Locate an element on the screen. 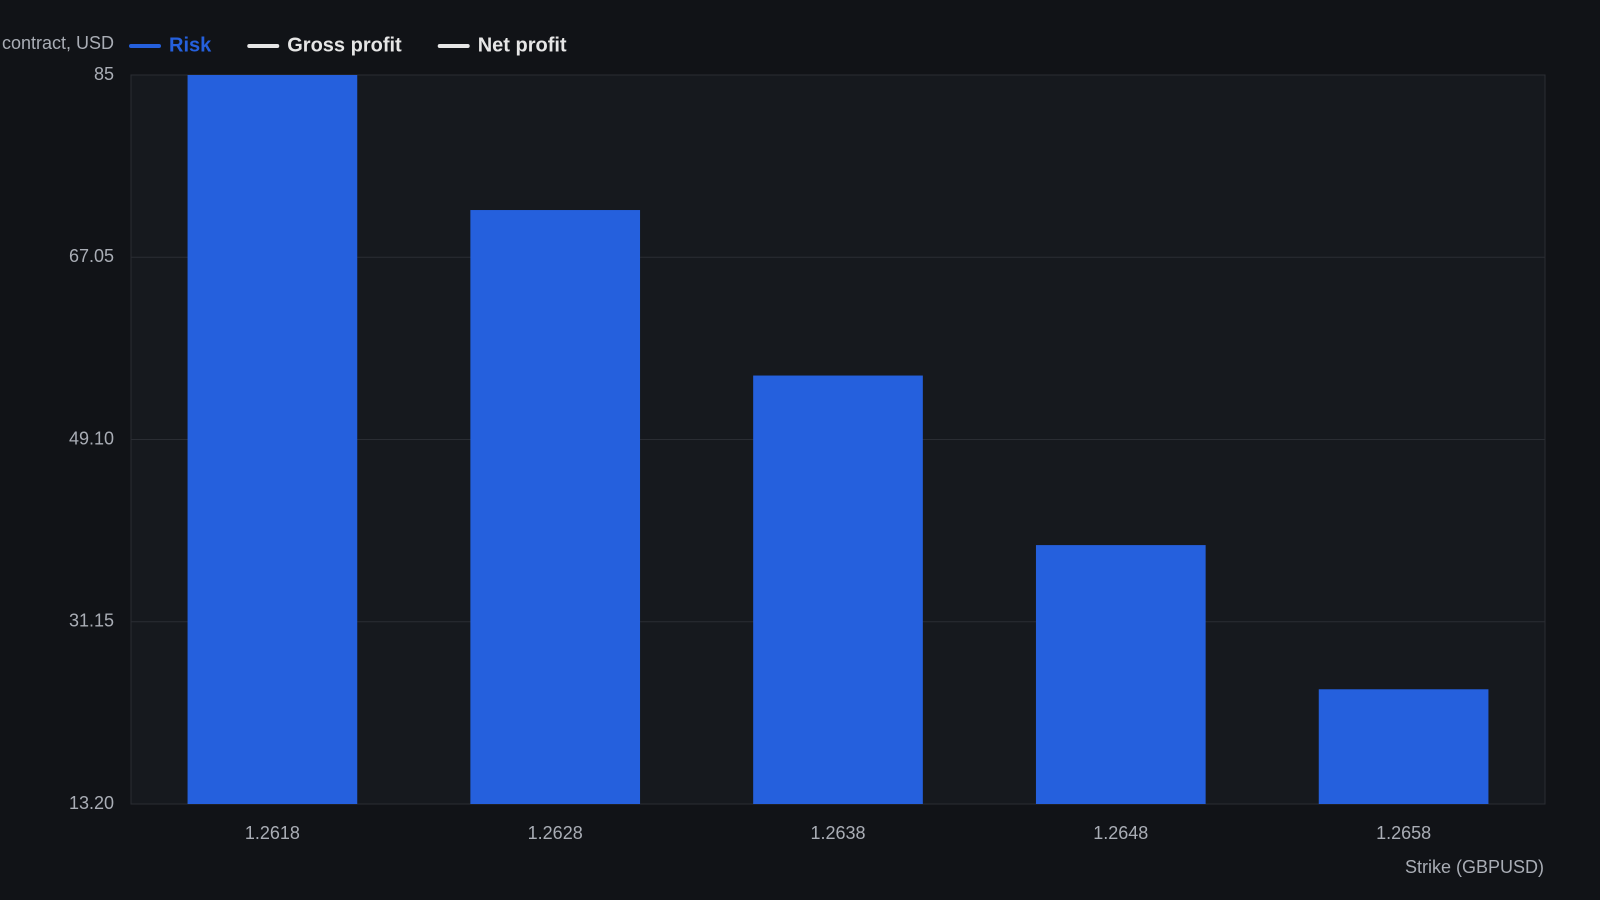  x-tick-label: 1.2618 is located at coordinates (272, 833).